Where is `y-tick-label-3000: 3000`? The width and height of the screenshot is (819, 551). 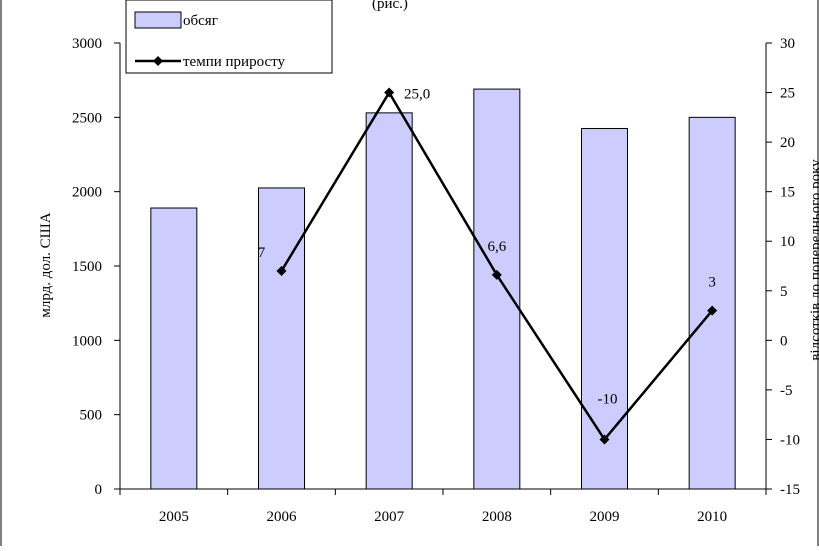
y-tick-label-3000: 3000 is located at coordinates (87, 44).